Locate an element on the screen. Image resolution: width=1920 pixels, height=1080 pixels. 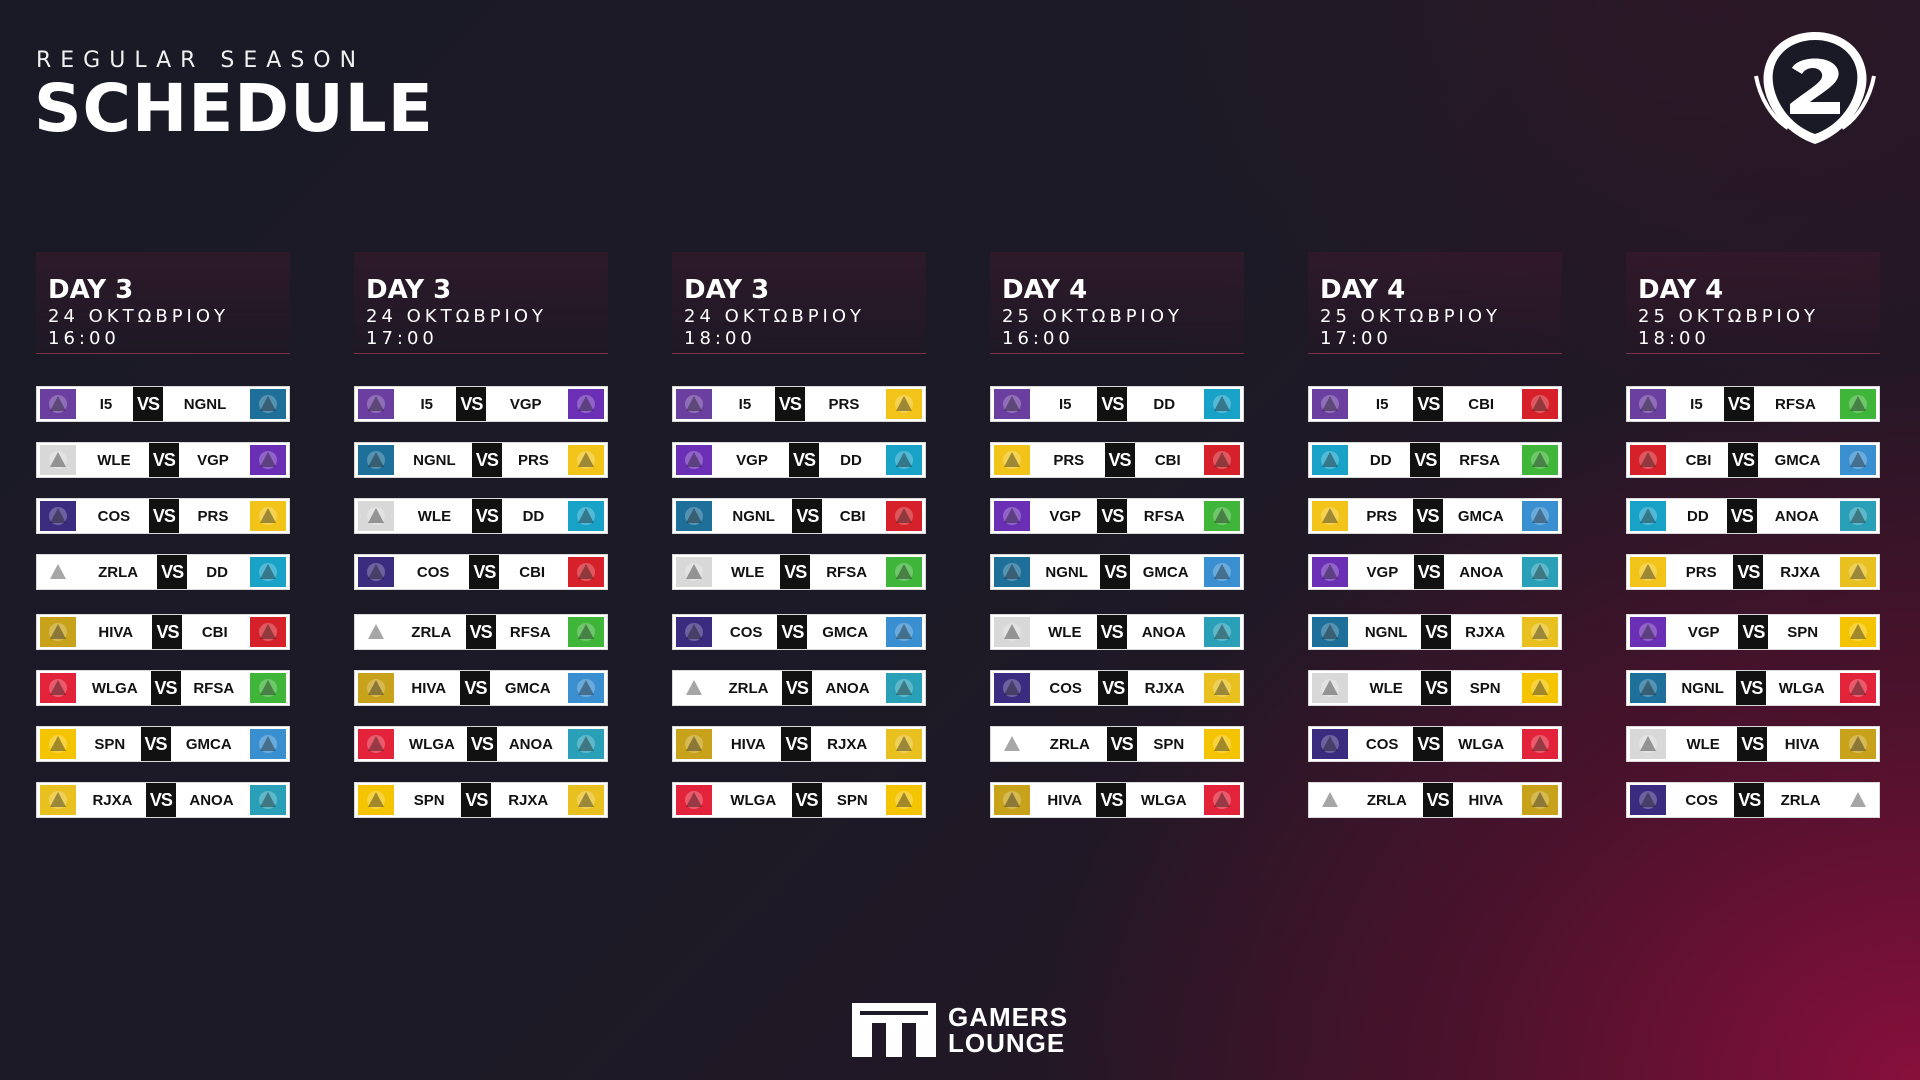
away-team-name: RFSA is located at coordinates (847, 572).